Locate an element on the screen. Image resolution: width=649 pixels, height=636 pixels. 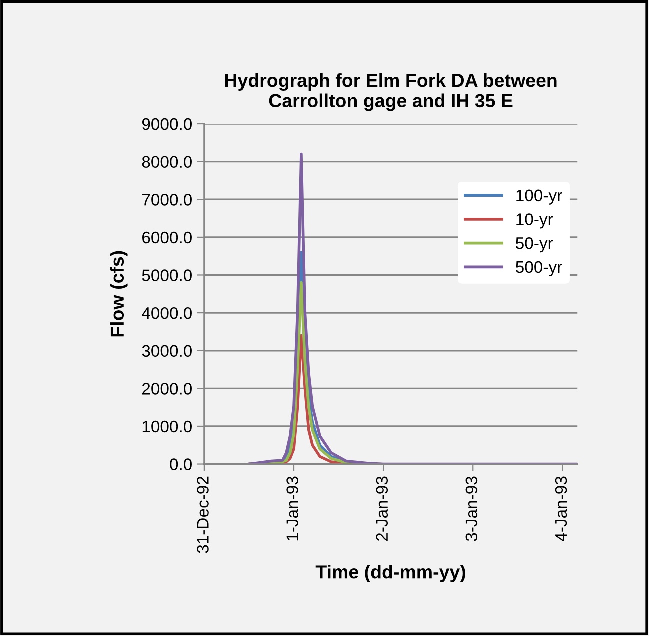
y-tick-label: 4000.0 is located at coordinates (167, 313).